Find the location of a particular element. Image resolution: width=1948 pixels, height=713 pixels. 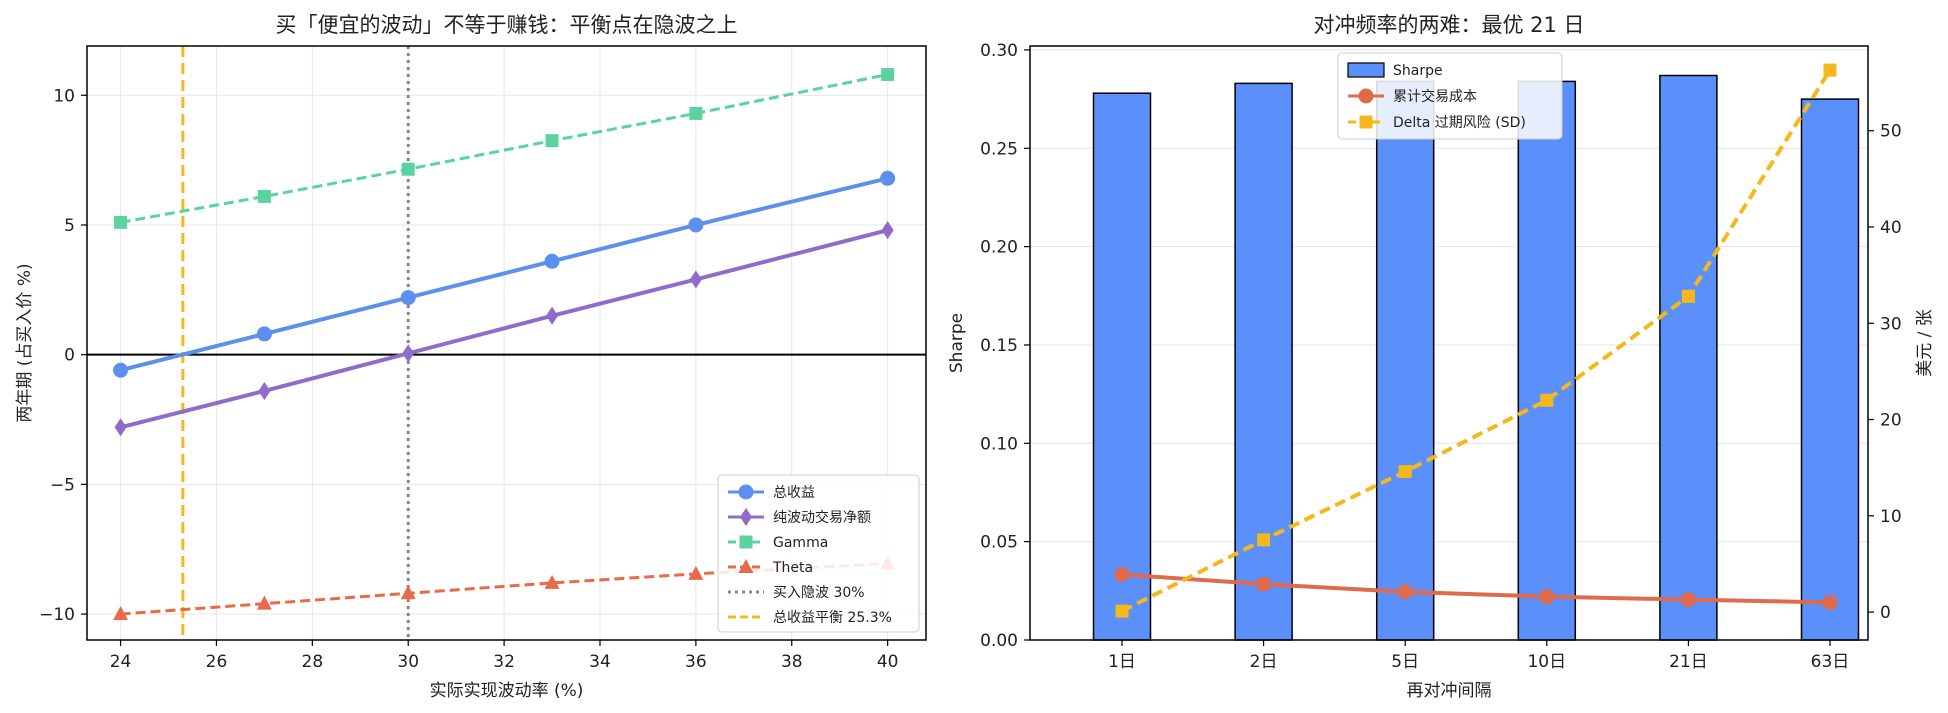

y-right-tick-label: 0 is located at coordinates (1885, 613).